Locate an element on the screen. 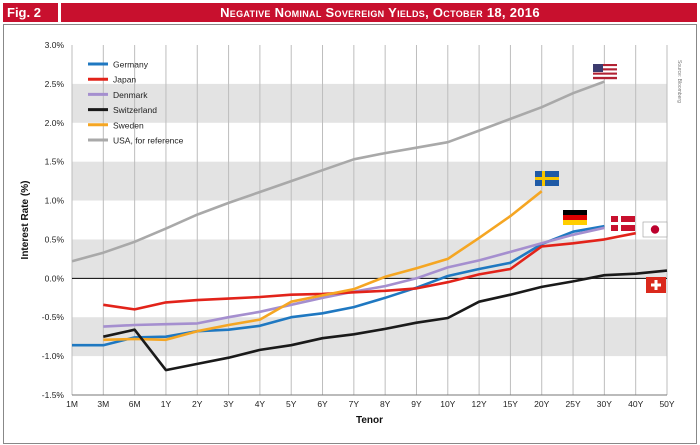 The height and width of the screenshot is (445, 700). legend-label: Switzerland is located at coordinates (135, 110).